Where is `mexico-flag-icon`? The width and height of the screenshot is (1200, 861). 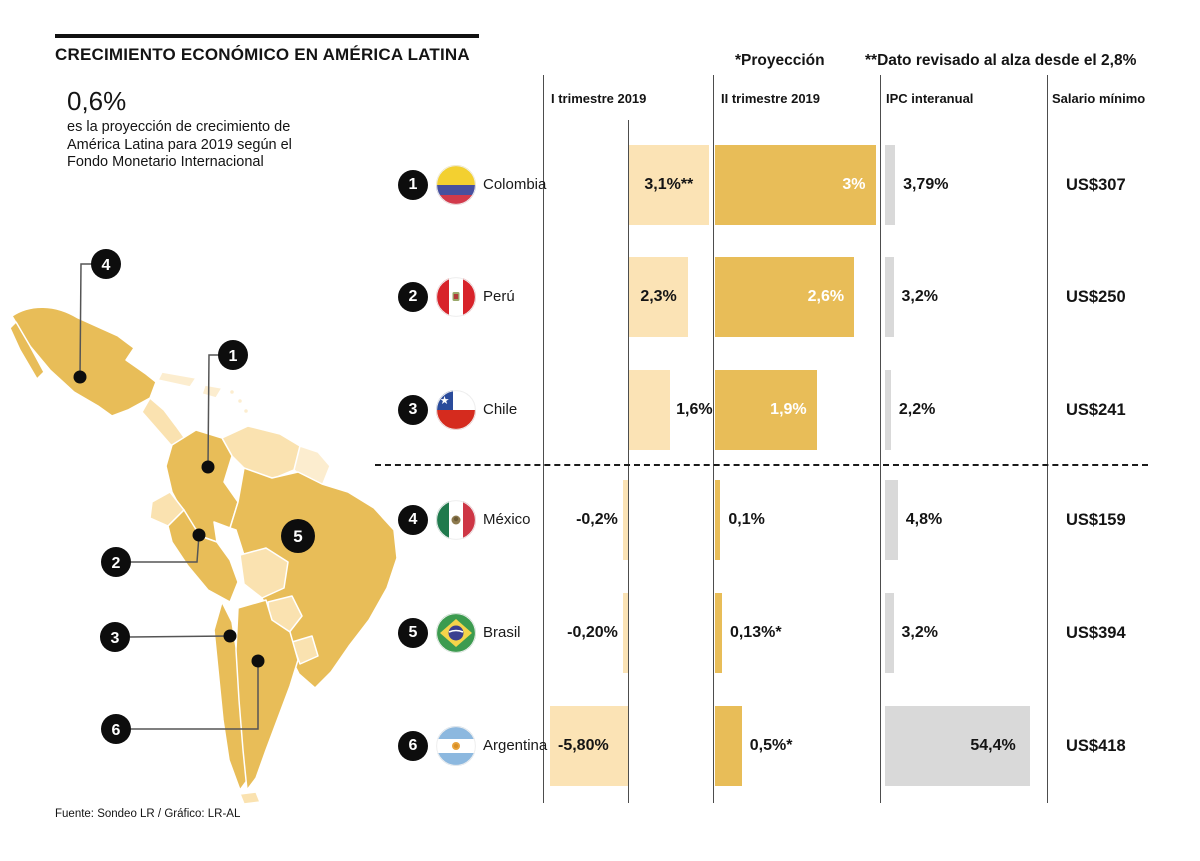 mexico-flag-icon is located at coordinates (456, 520).